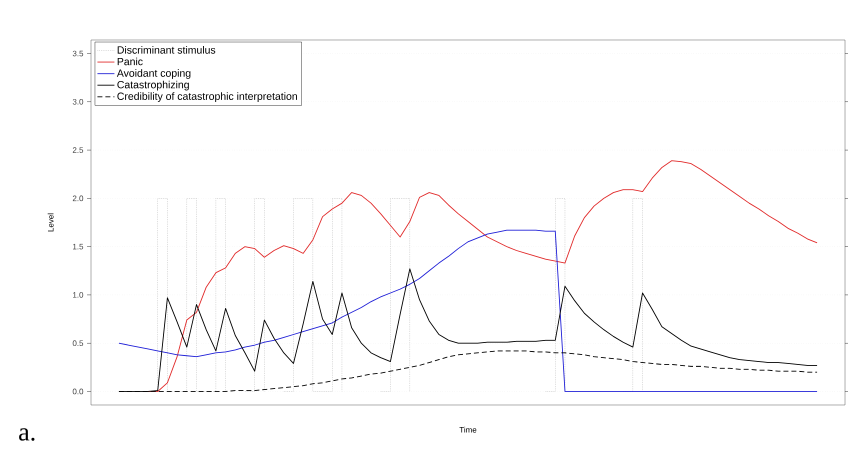 The image size is (848, 463). What do you see at coordinates (207, 97) in the screenshot?
I see `legend-label: Credibility of catastrophic interpretation` at bounding box center [207, 97].